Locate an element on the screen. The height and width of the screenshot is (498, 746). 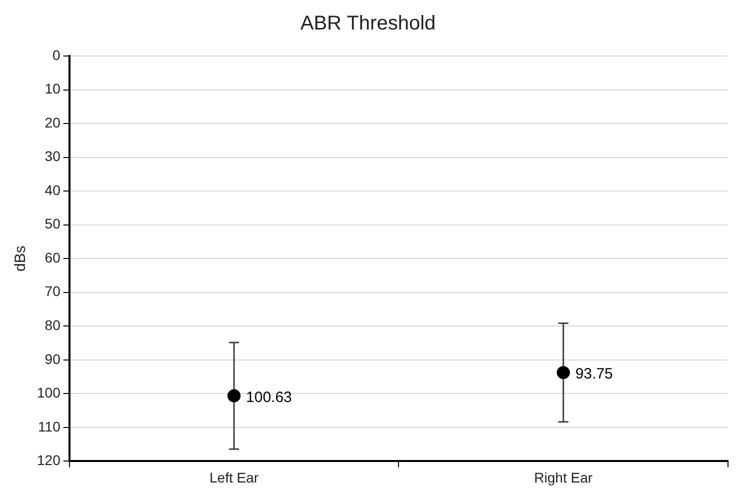
y-tick-label: 90 is located at coordinates (52, 358).